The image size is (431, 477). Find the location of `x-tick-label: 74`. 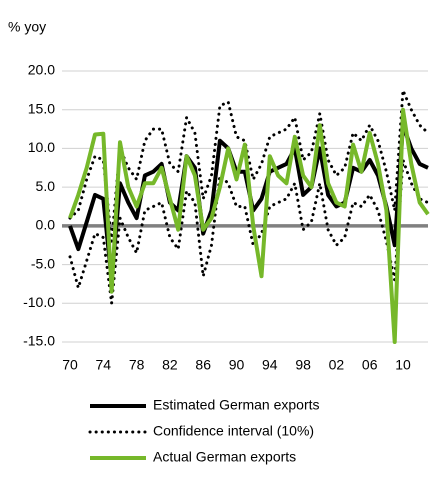

x-tick-label: 74 is located at coordinates (104, 365).